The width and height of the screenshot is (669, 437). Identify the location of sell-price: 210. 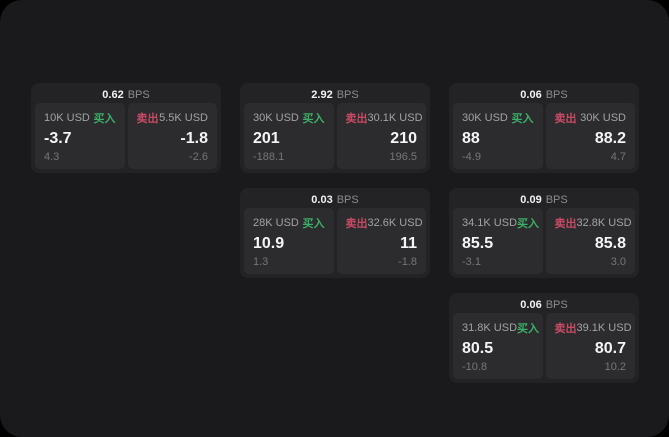
(403, 138).